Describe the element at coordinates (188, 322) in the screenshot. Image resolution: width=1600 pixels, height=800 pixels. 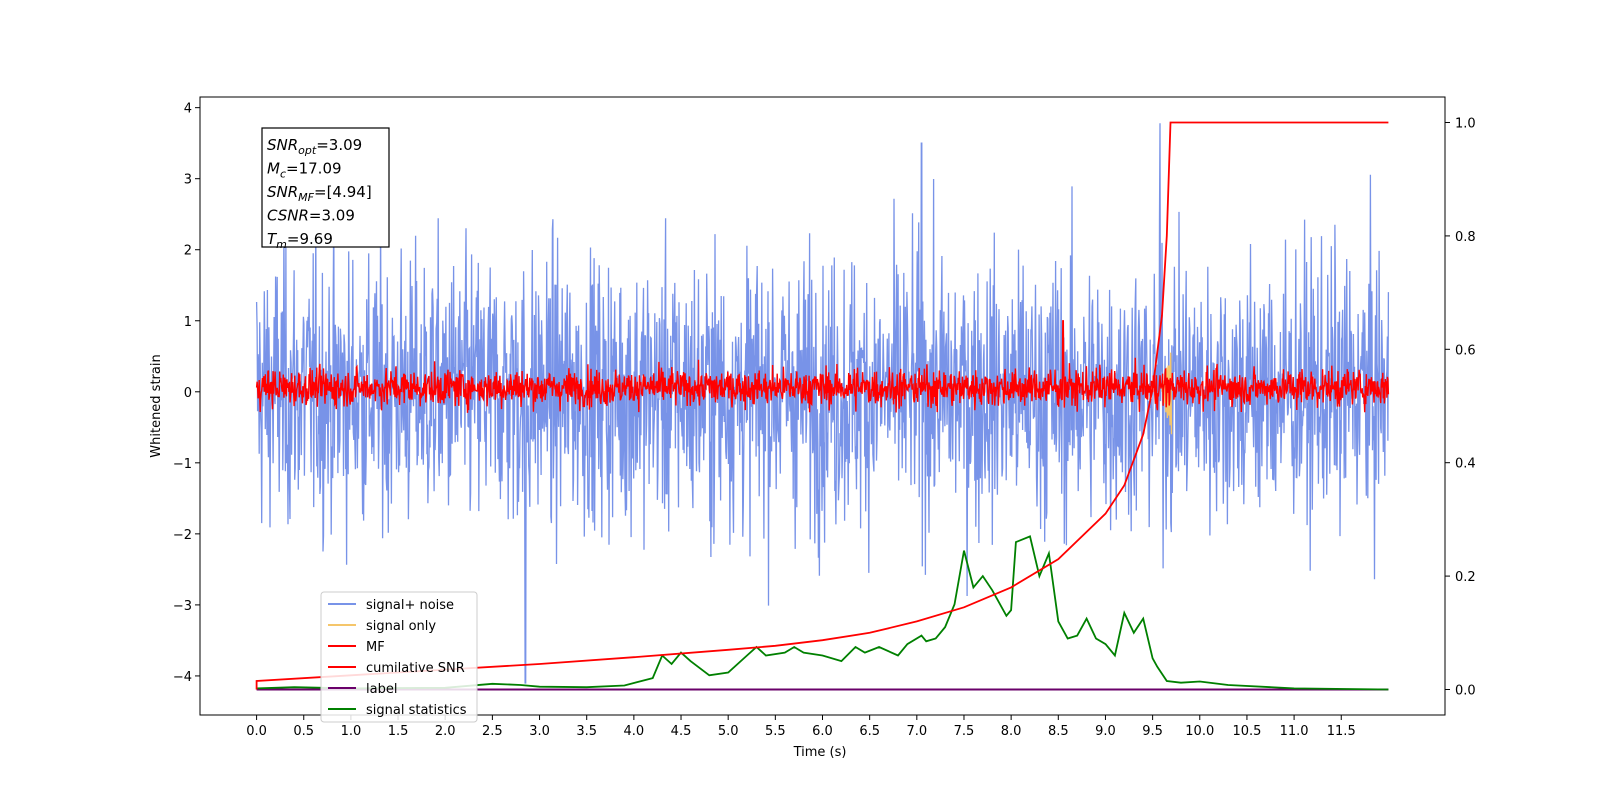
I see `y-tick-label: 1` at that location.